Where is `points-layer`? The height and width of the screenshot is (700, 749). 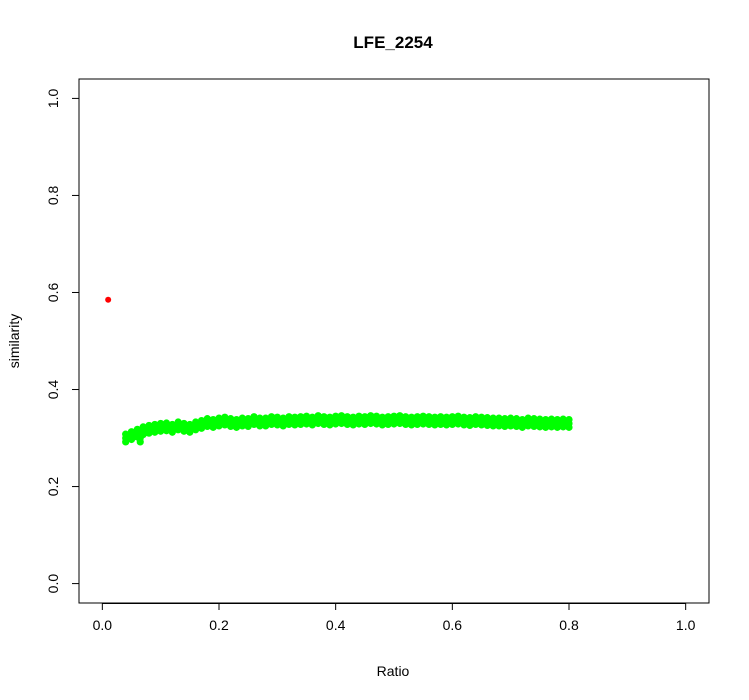
points-layer is located at coordinates (339, 371).